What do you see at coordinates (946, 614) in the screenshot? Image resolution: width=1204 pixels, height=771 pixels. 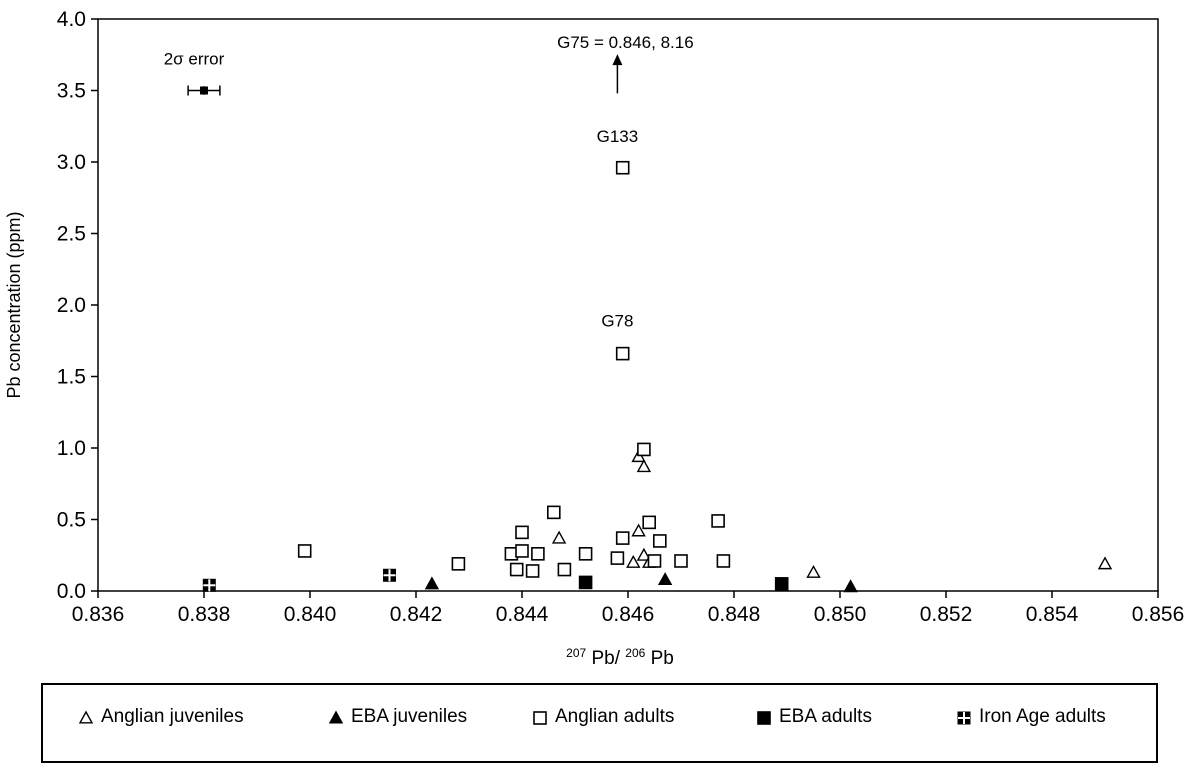 I see `x-tick-label: 0.852` at bounding box center [946, 614].